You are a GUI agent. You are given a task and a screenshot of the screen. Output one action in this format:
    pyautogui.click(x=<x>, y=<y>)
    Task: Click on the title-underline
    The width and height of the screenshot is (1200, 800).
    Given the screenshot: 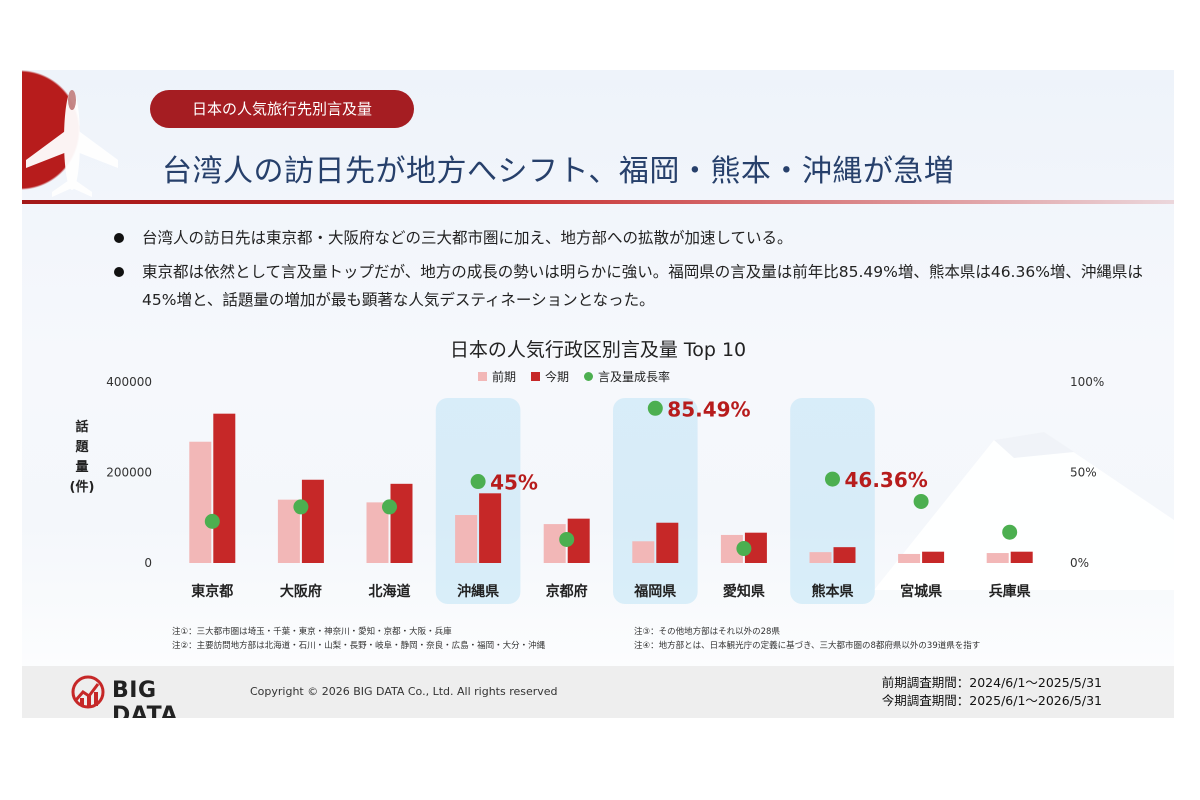 What is the action you would take?
    pyautogui.click(x=598, y=202)
    